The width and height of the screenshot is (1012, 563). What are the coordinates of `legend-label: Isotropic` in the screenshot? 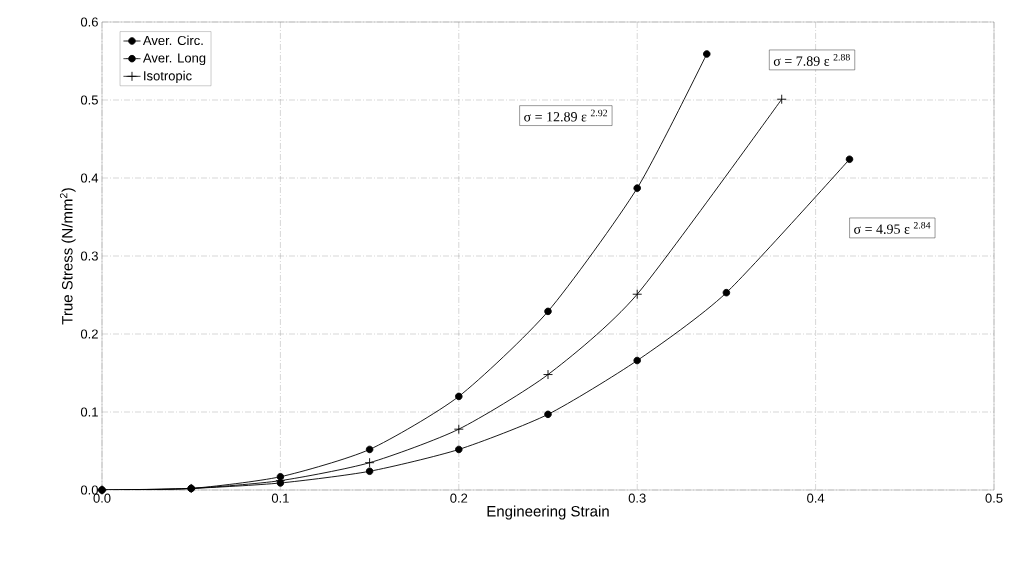 It's located at (168, 76).